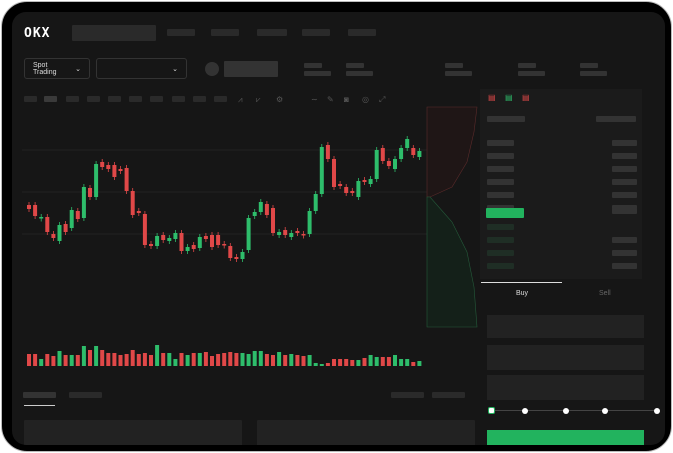  What do you see at coordinates (565, 387) in the screenshot?
I see `total-input` at bounding box center [565, 387].